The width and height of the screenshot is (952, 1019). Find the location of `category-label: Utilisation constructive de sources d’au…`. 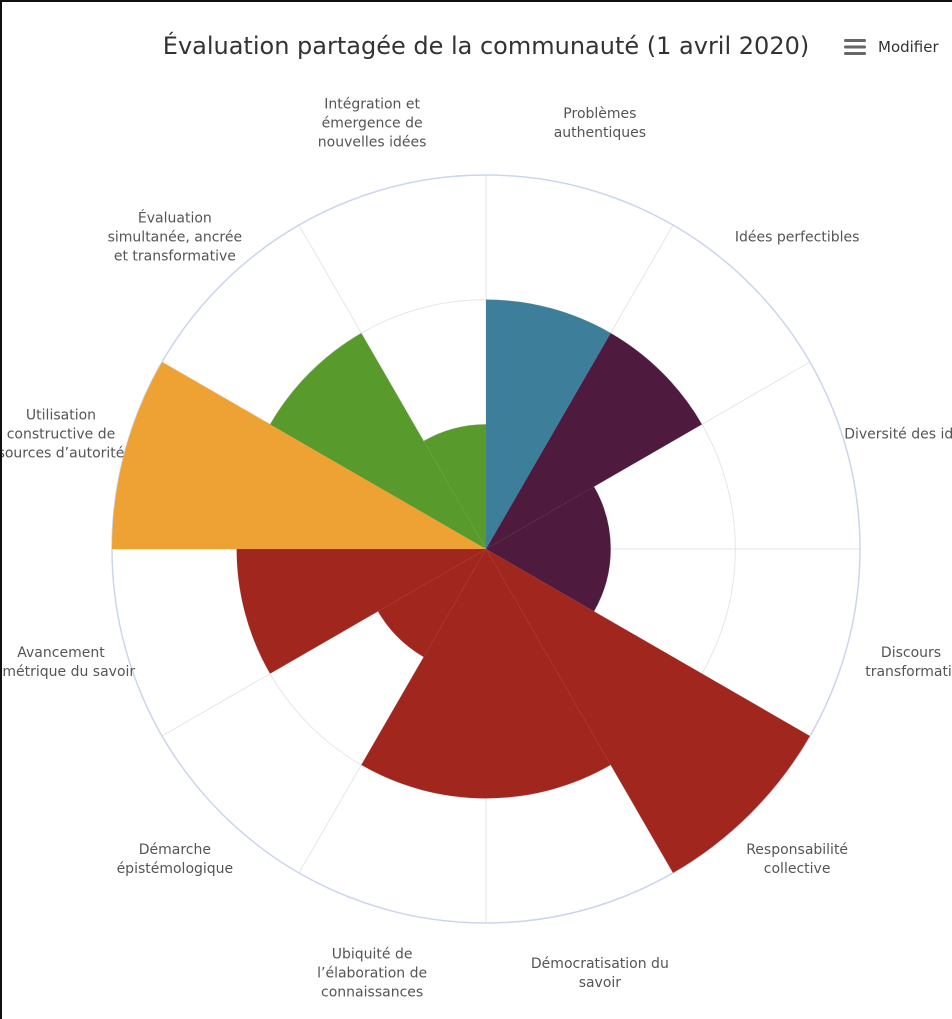

category-label: Utilisation constructive de sources d’au… is located at coordinates (62, 434).